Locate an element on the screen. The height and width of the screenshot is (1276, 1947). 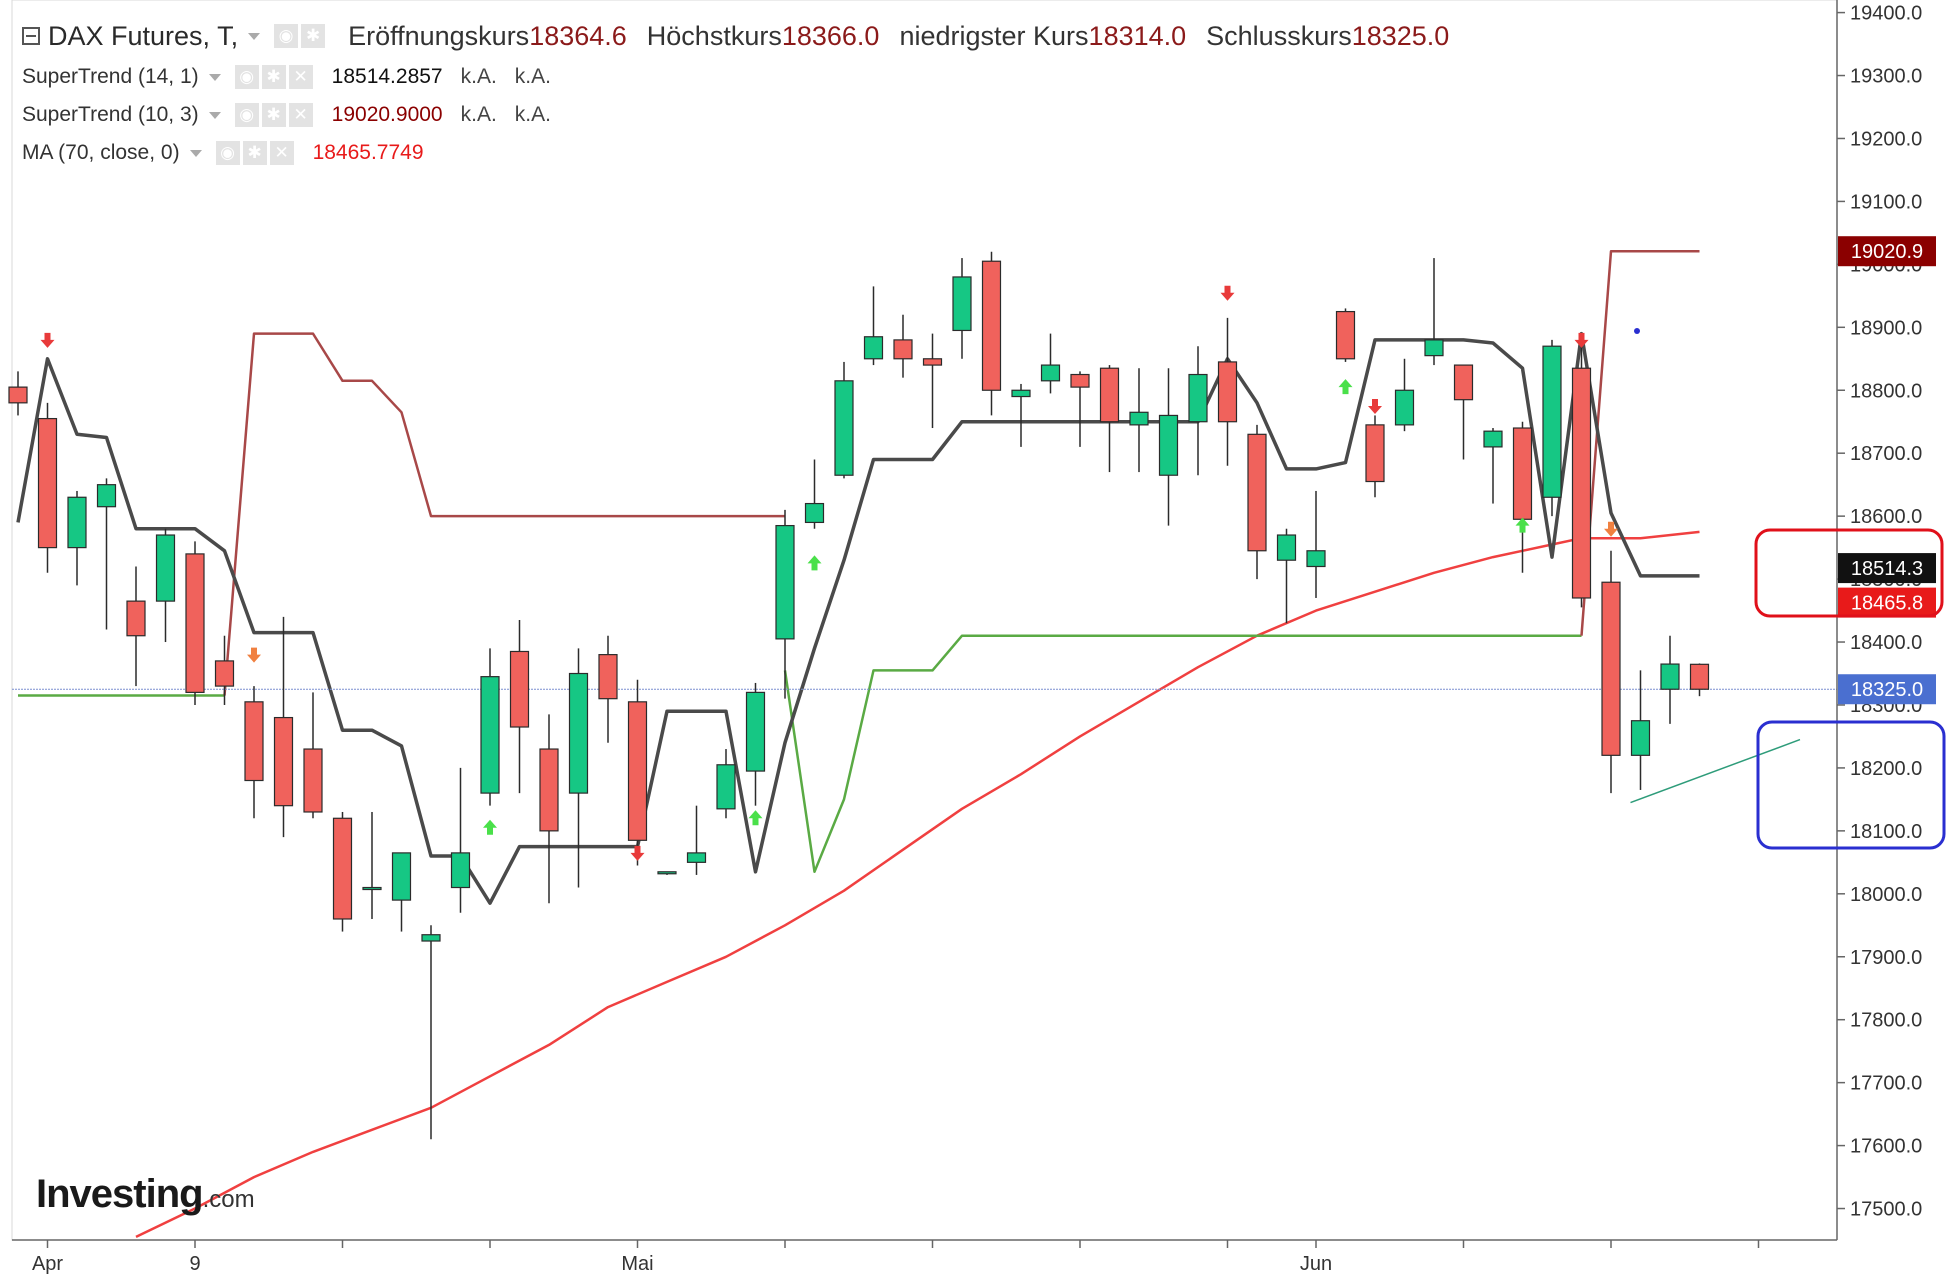
close-value: 18325.0 is located at coordinates (1400, 35).